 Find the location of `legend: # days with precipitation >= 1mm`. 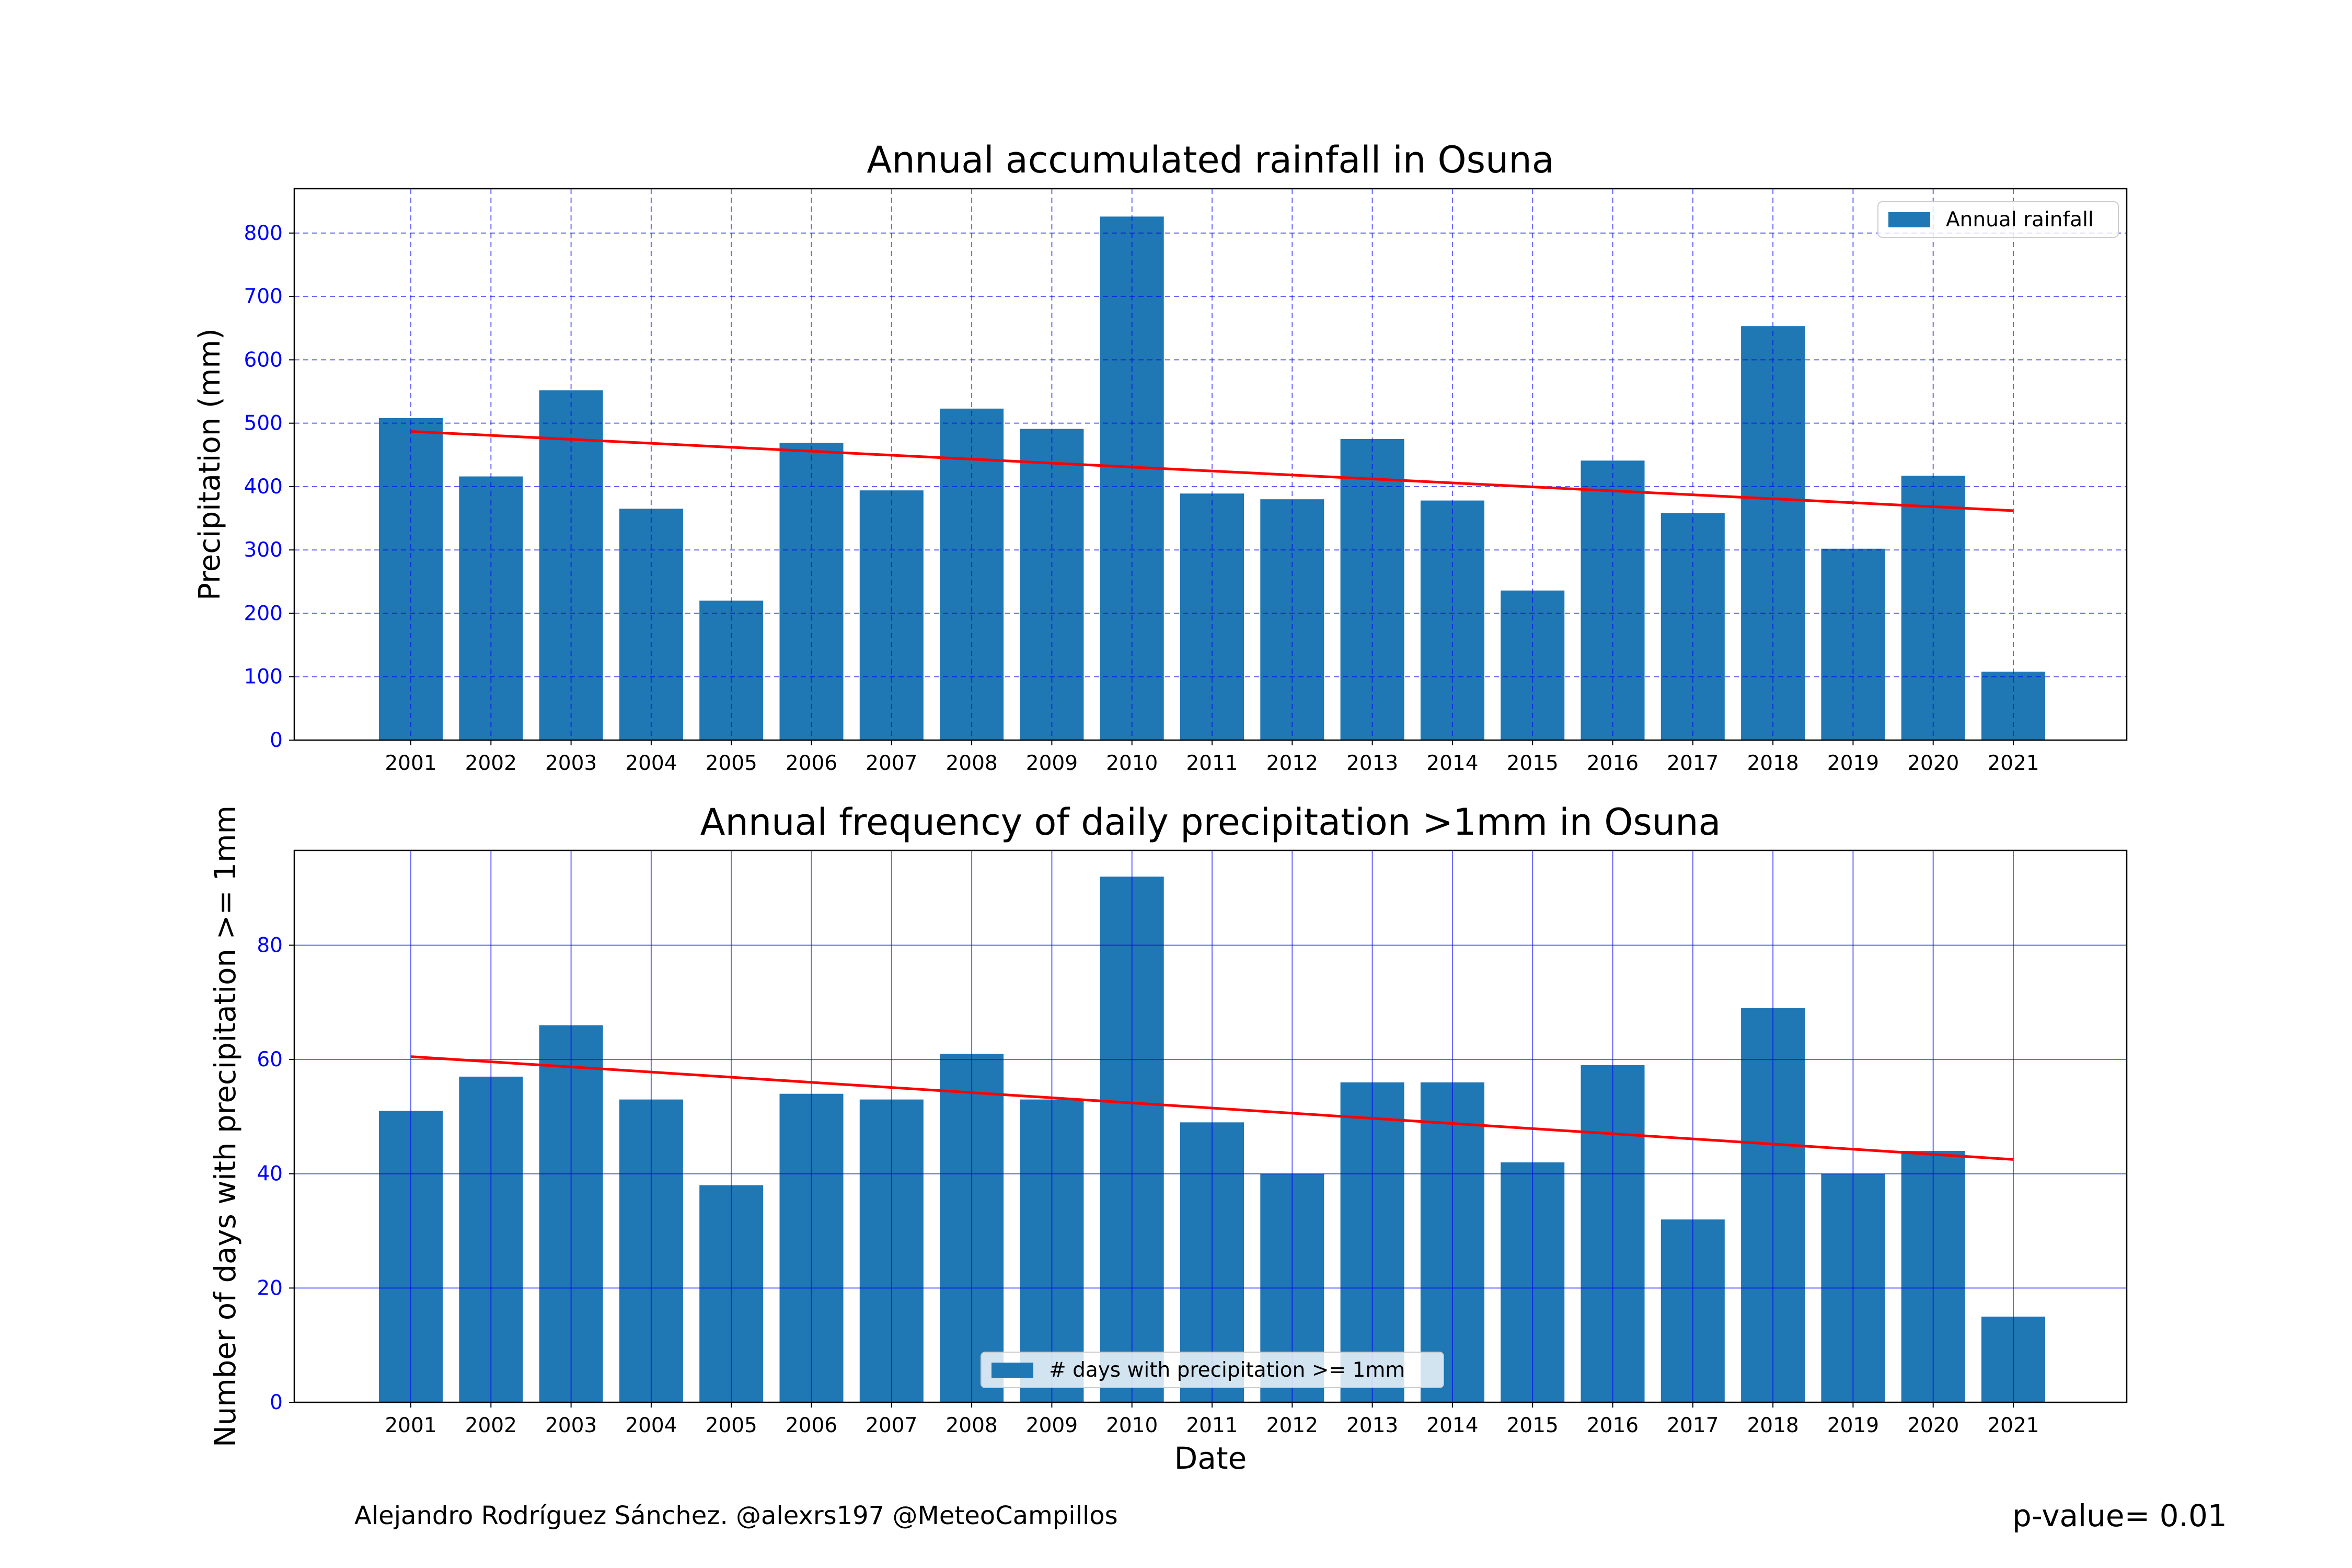

legend: # days with precipitation >= 1mm is located at coordinates (1212, 1370).